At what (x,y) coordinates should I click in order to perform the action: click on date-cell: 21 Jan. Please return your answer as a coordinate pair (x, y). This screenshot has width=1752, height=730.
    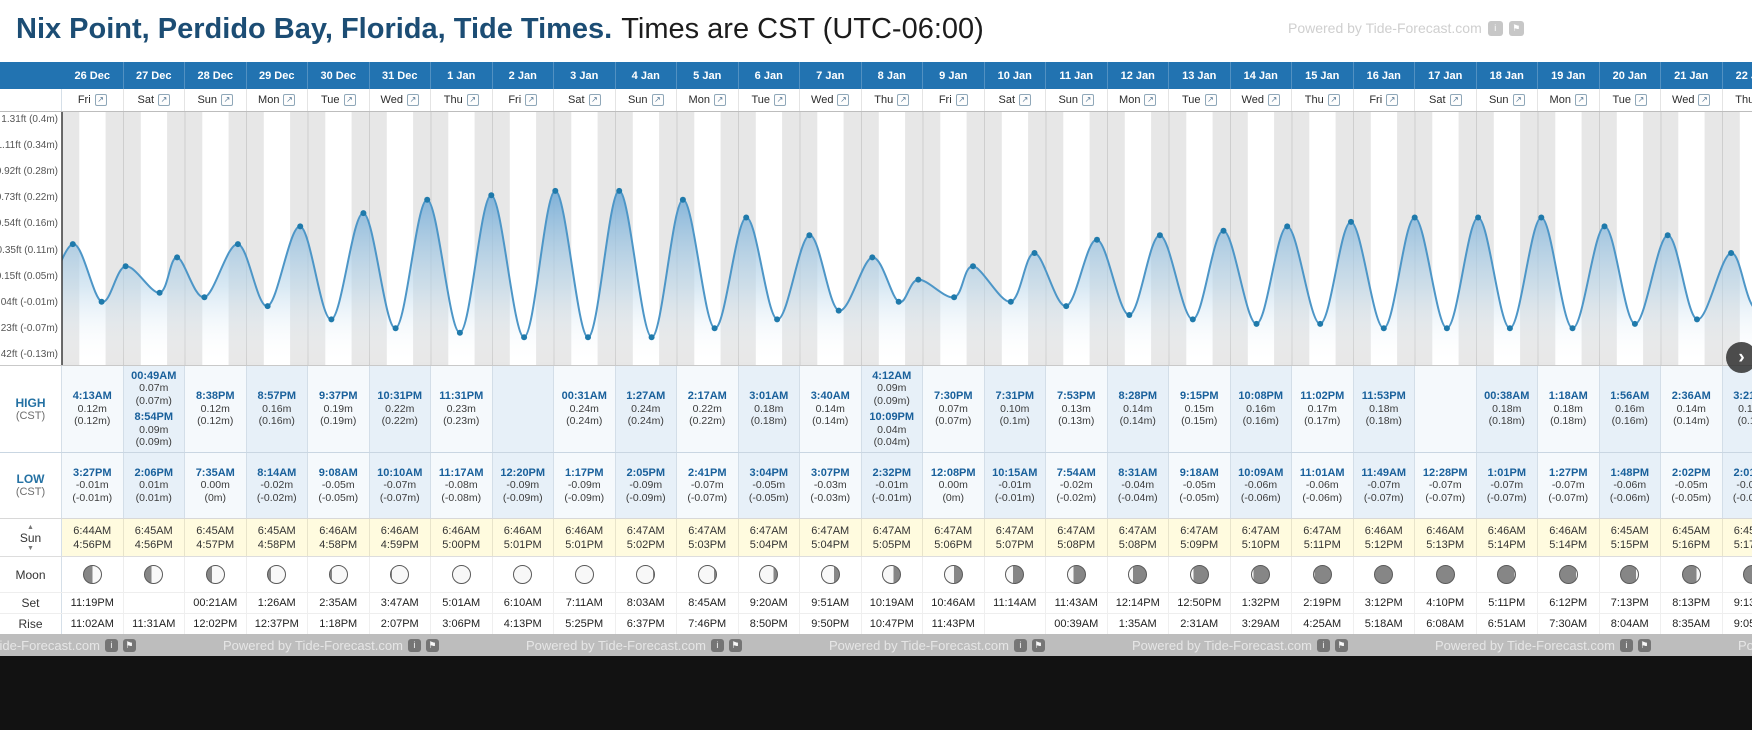
    Looking at the image, I should click on (1692, 75).